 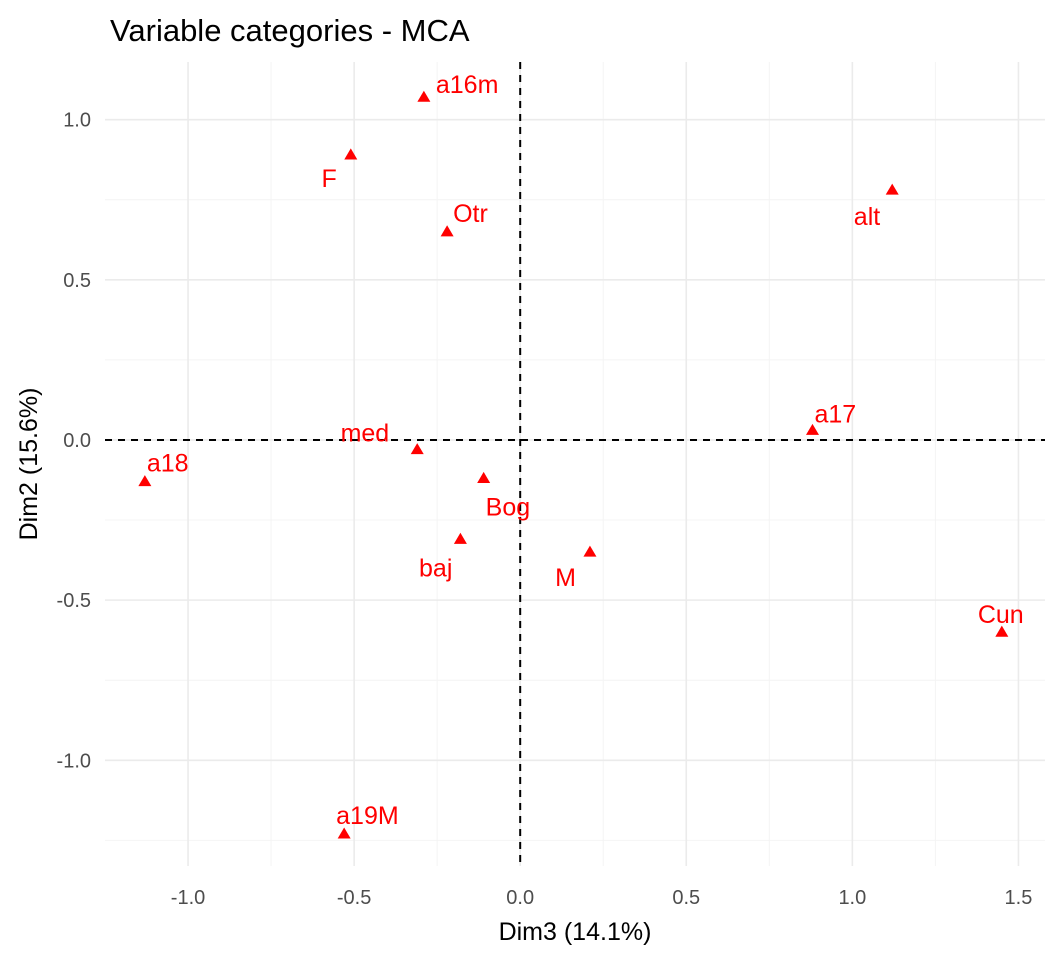 I want to click on point-marker-a18, so click(x=145, y=481).